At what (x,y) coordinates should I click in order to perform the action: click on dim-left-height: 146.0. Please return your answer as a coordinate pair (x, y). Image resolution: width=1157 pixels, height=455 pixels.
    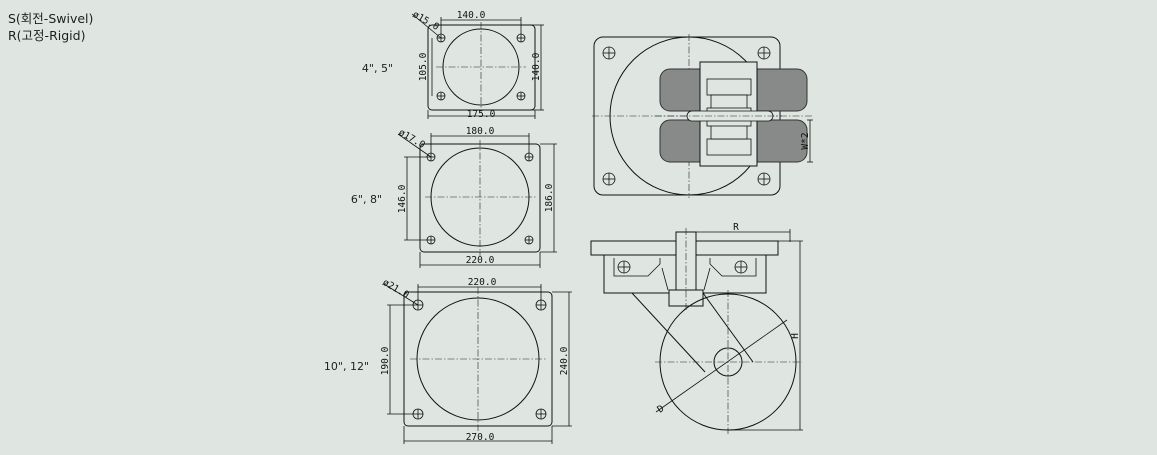
    Looking at the image, I should click on (402, 198).